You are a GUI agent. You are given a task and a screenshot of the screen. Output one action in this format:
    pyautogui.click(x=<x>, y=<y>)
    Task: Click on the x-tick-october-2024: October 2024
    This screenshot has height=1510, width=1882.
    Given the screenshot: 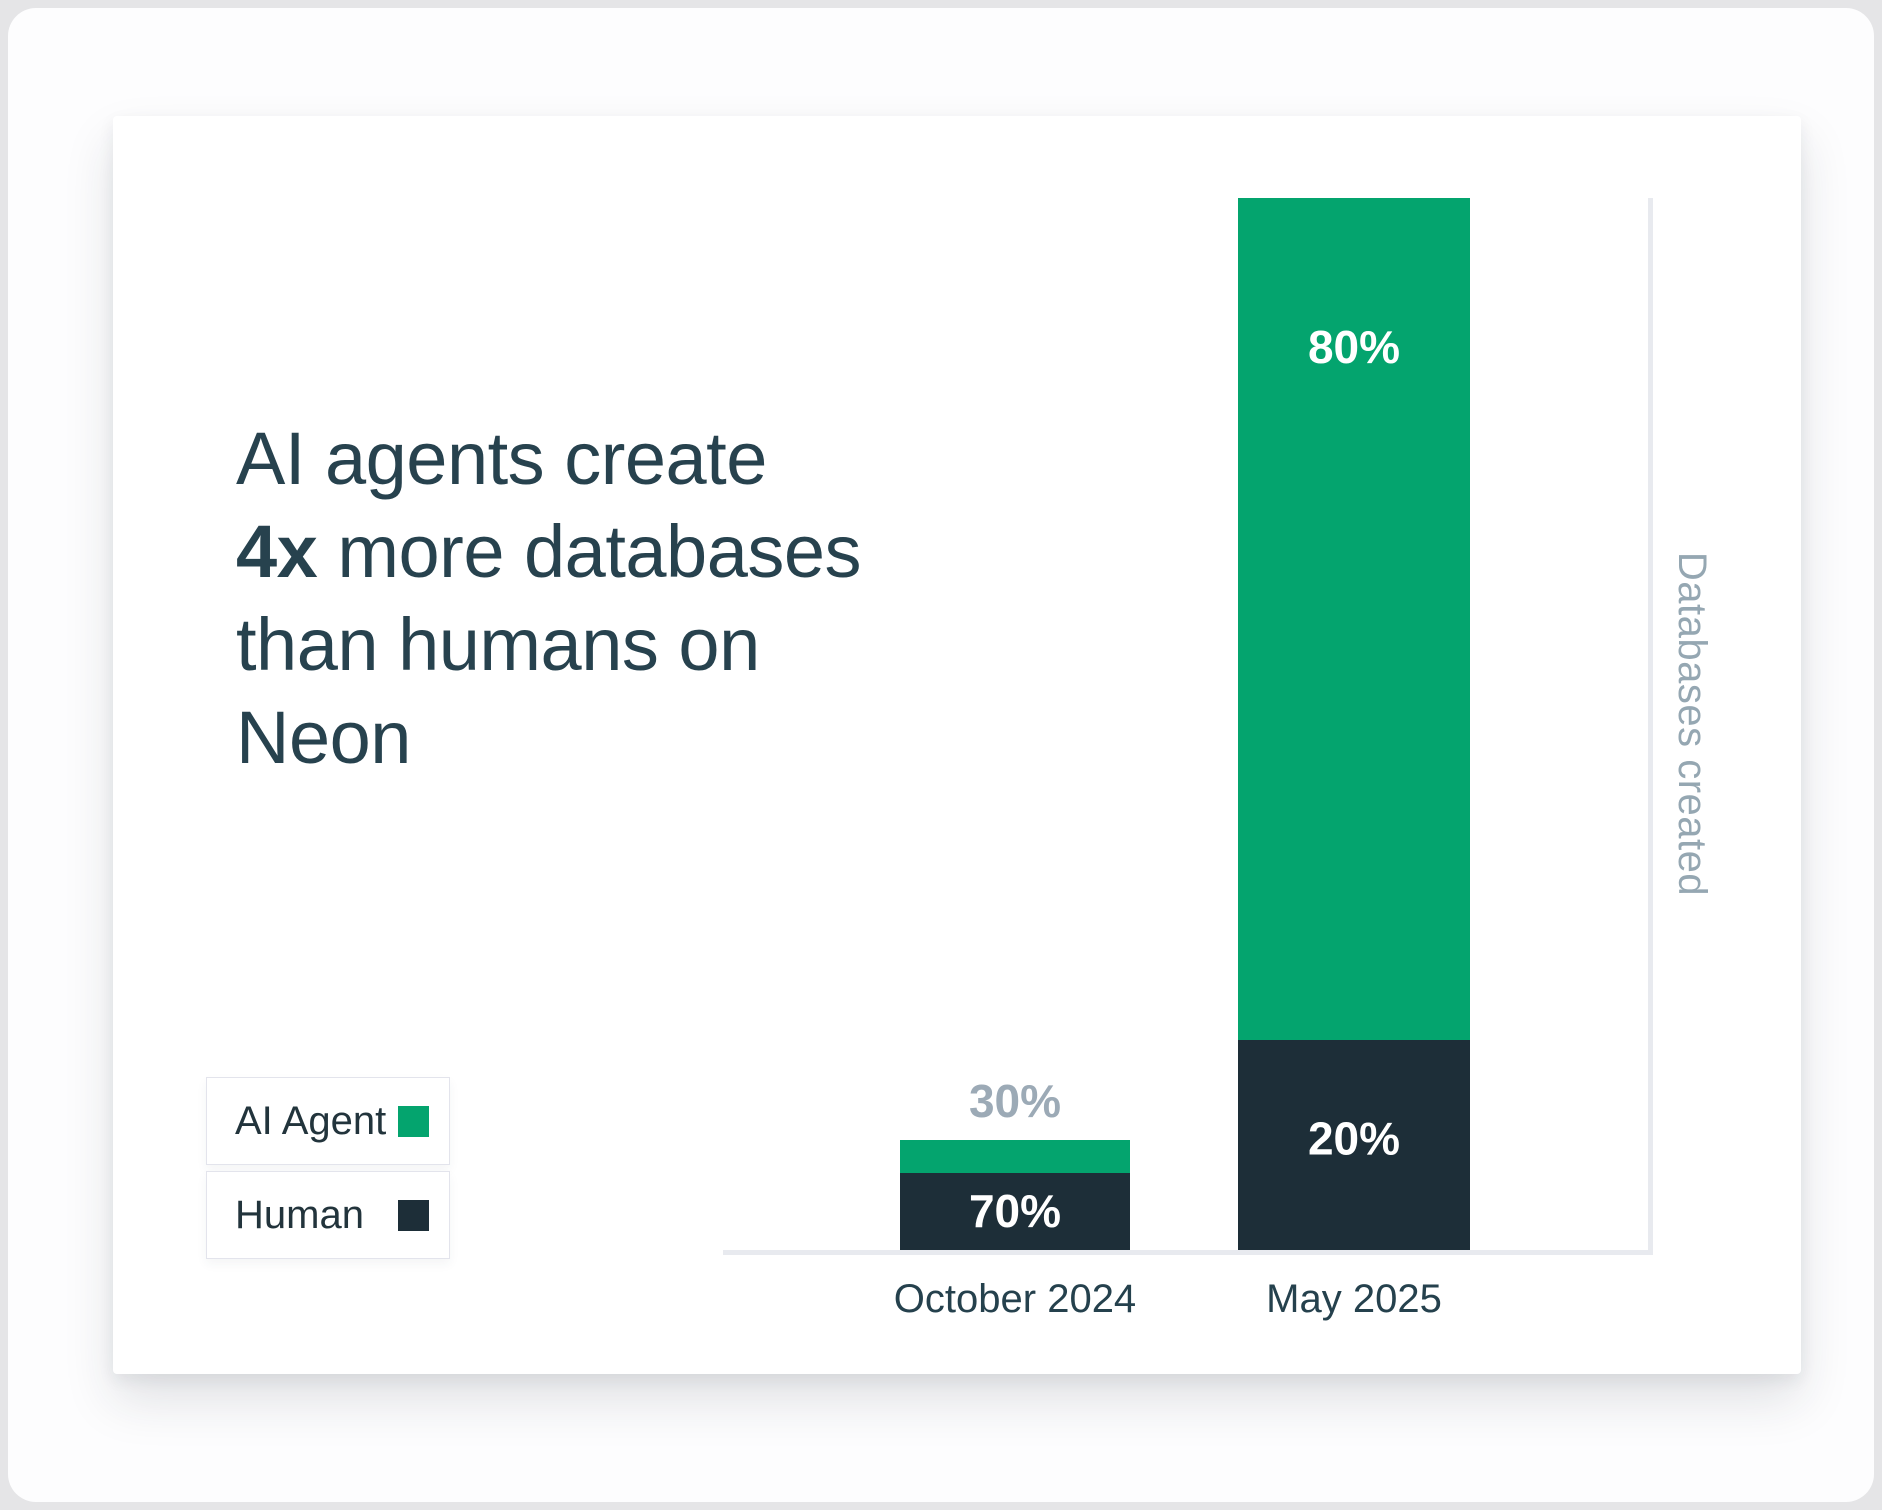 What is the action you would take?
    pyautogui.click(x=1015, y=1299)
    